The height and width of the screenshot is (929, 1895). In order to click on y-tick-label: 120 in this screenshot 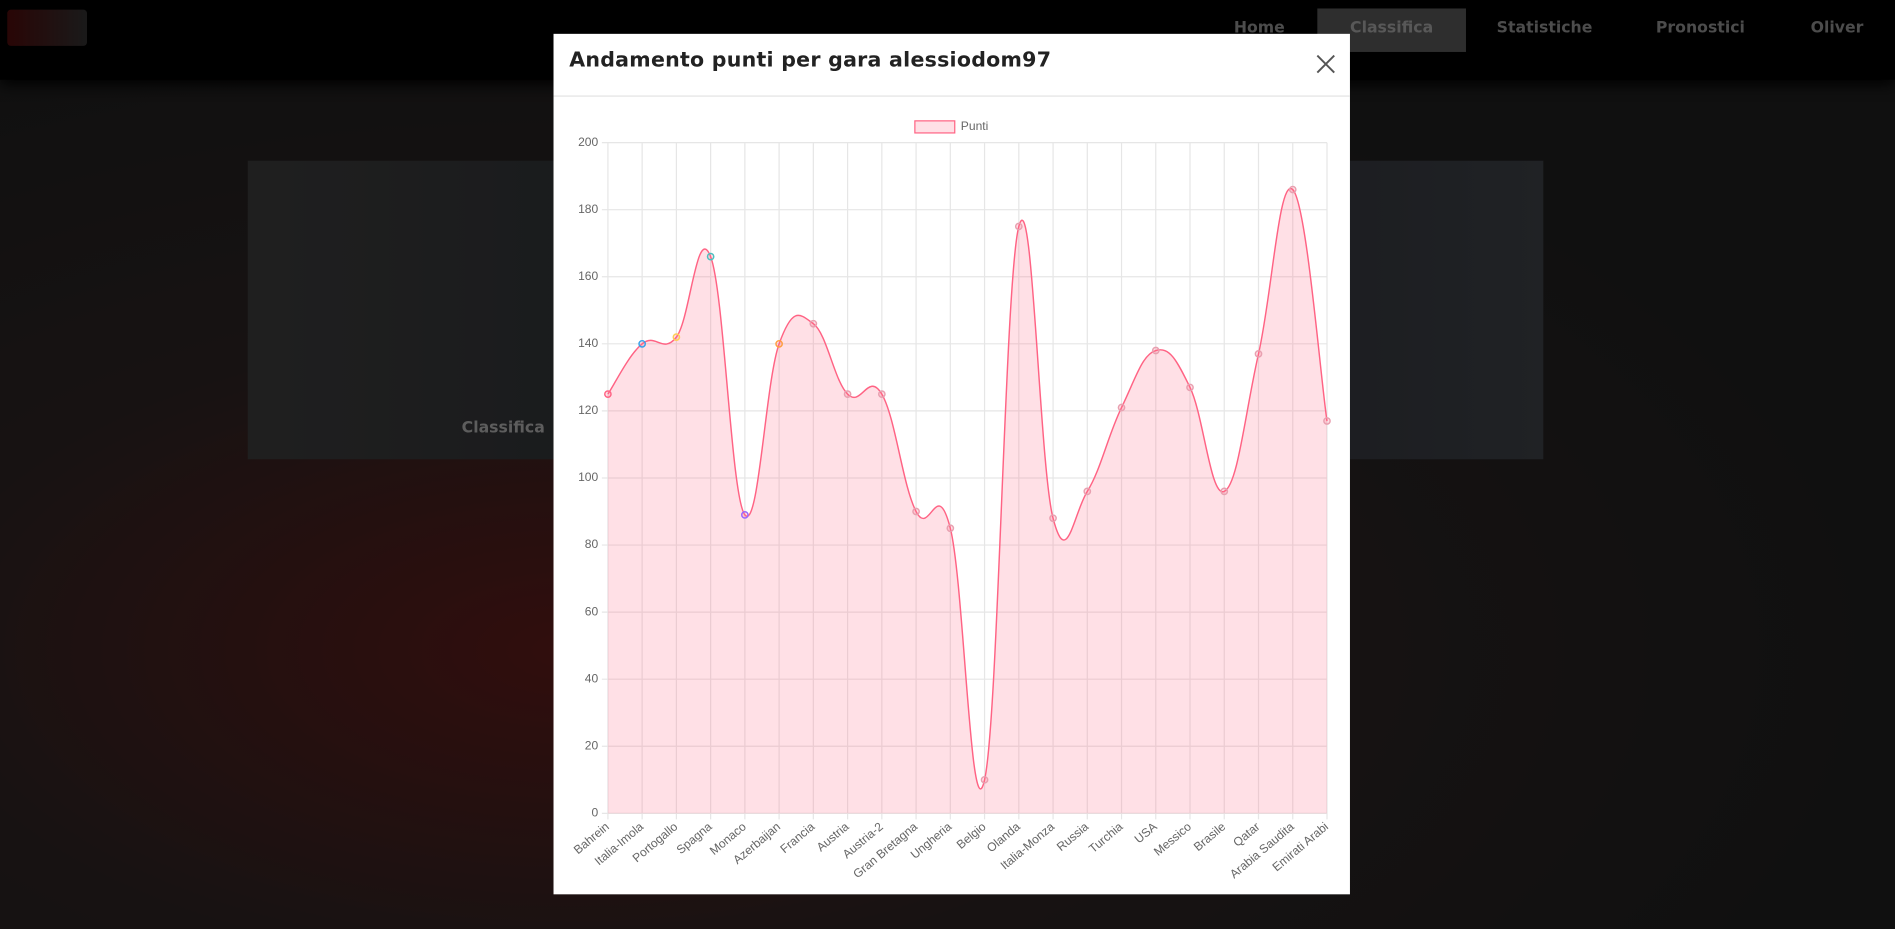, I will do `click(588, 410)`.